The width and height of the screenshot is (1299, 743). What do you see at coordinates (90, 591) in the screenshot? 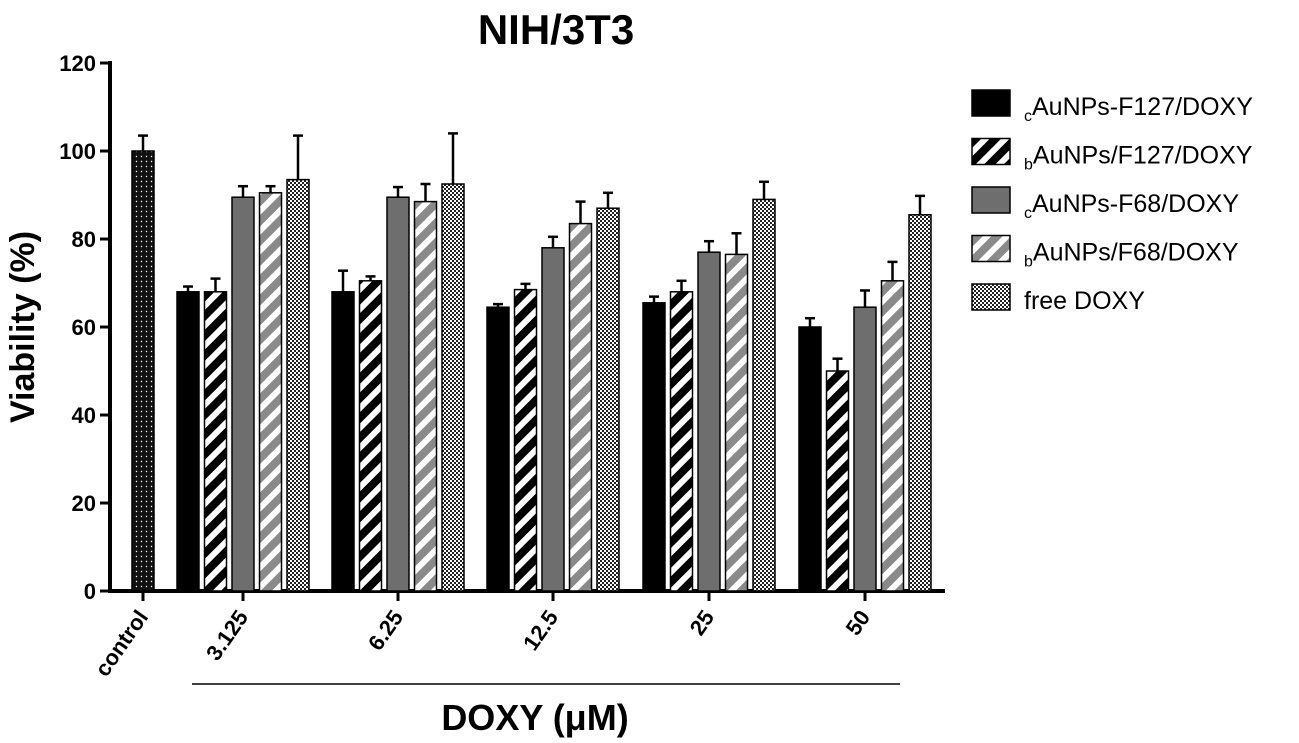
I see `y-tick-label: 0` at bounding box center [90, 591].